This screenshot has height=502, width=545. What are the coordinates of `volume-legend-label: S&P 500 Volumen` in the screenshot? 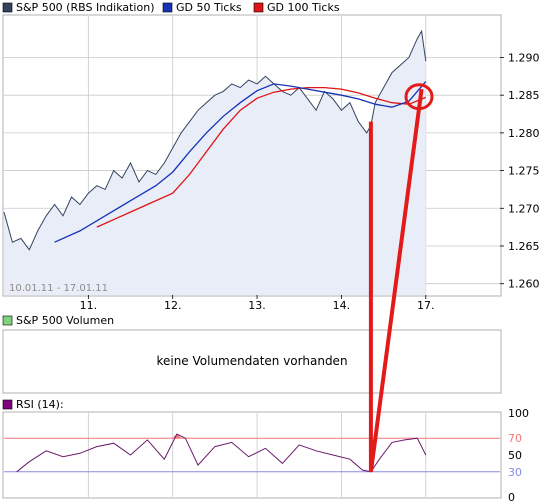 It's located at (65, 320).